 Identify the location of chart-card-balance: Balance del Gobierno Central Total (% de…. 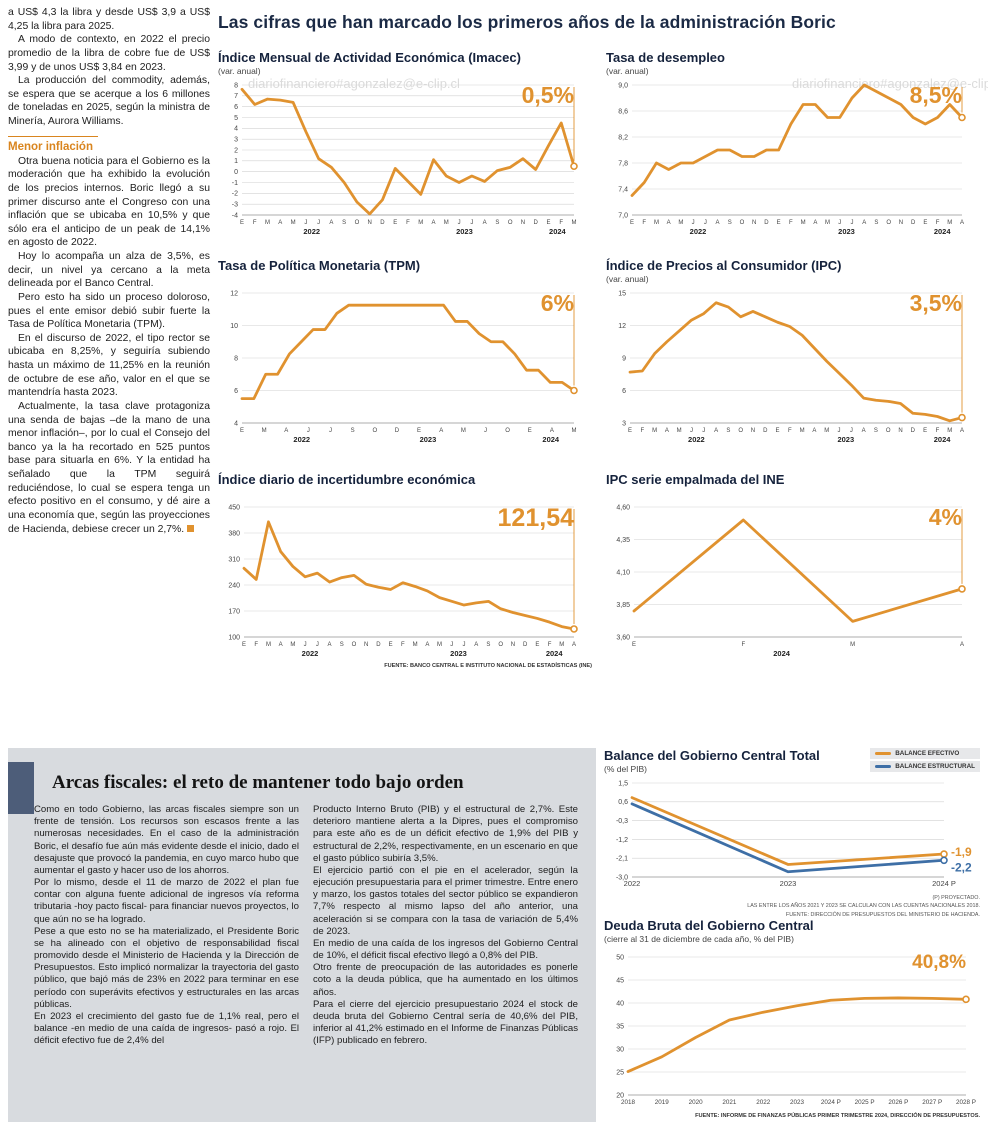
(792, 833).